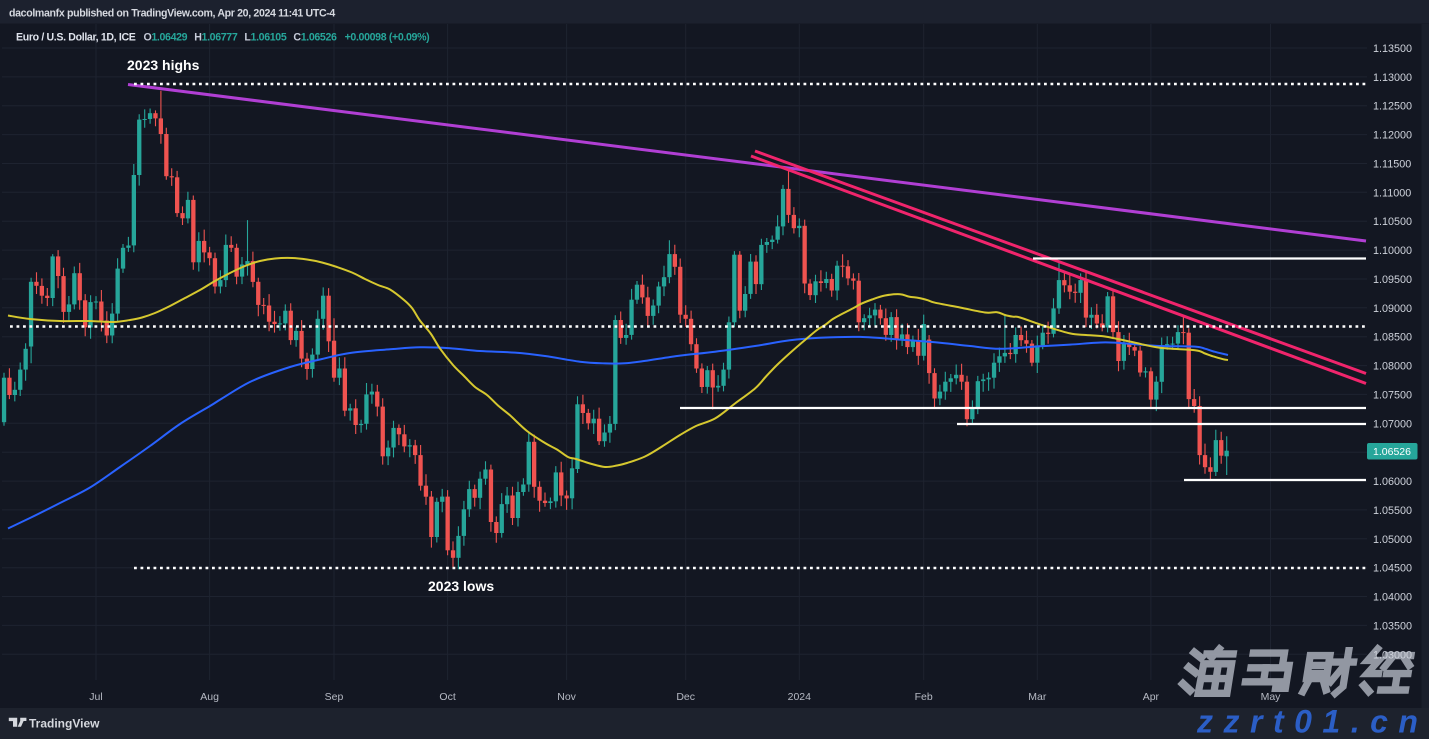  I want to click on svg-text: Nov, so click(566, 697).